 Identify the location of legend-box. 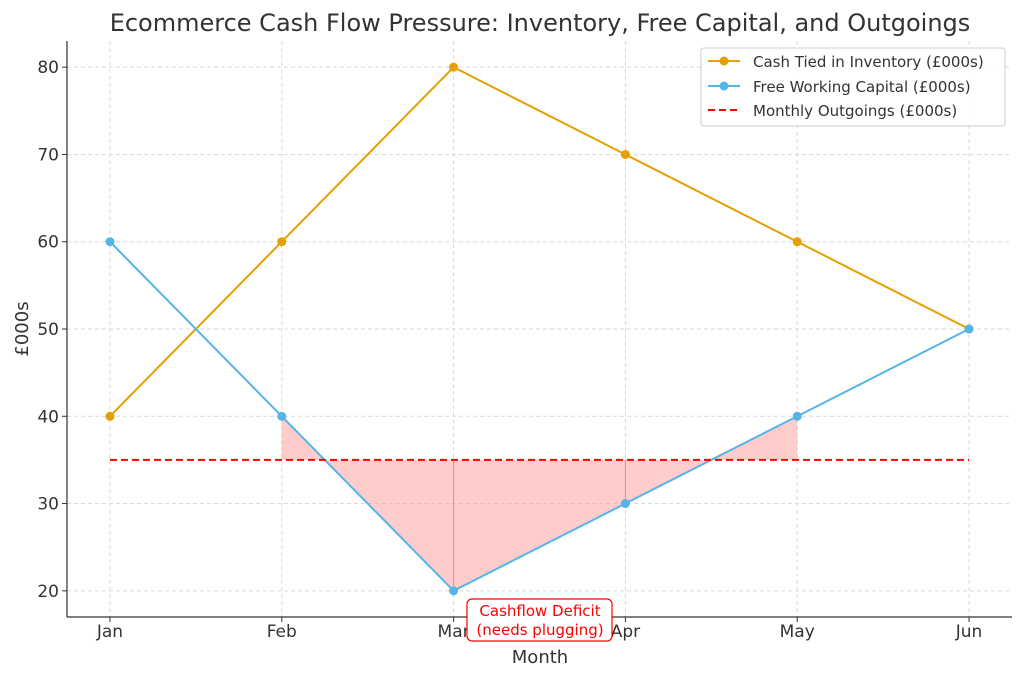
(853, 87).